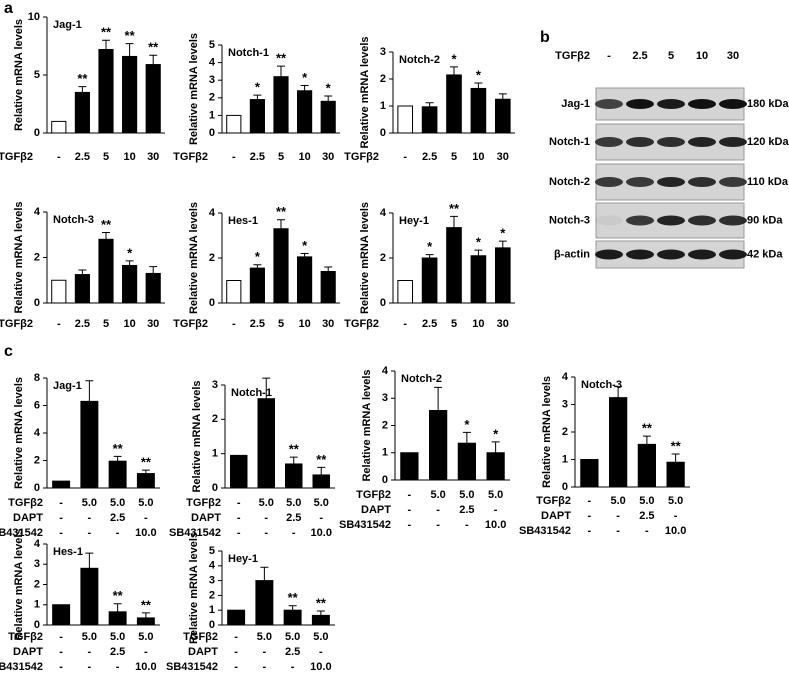 Image resolution: width=789 pixels, height=673 pixels. Describe the element at coordinates (478, 157) in the screenshot. I see `condition-value: 10` at that location.